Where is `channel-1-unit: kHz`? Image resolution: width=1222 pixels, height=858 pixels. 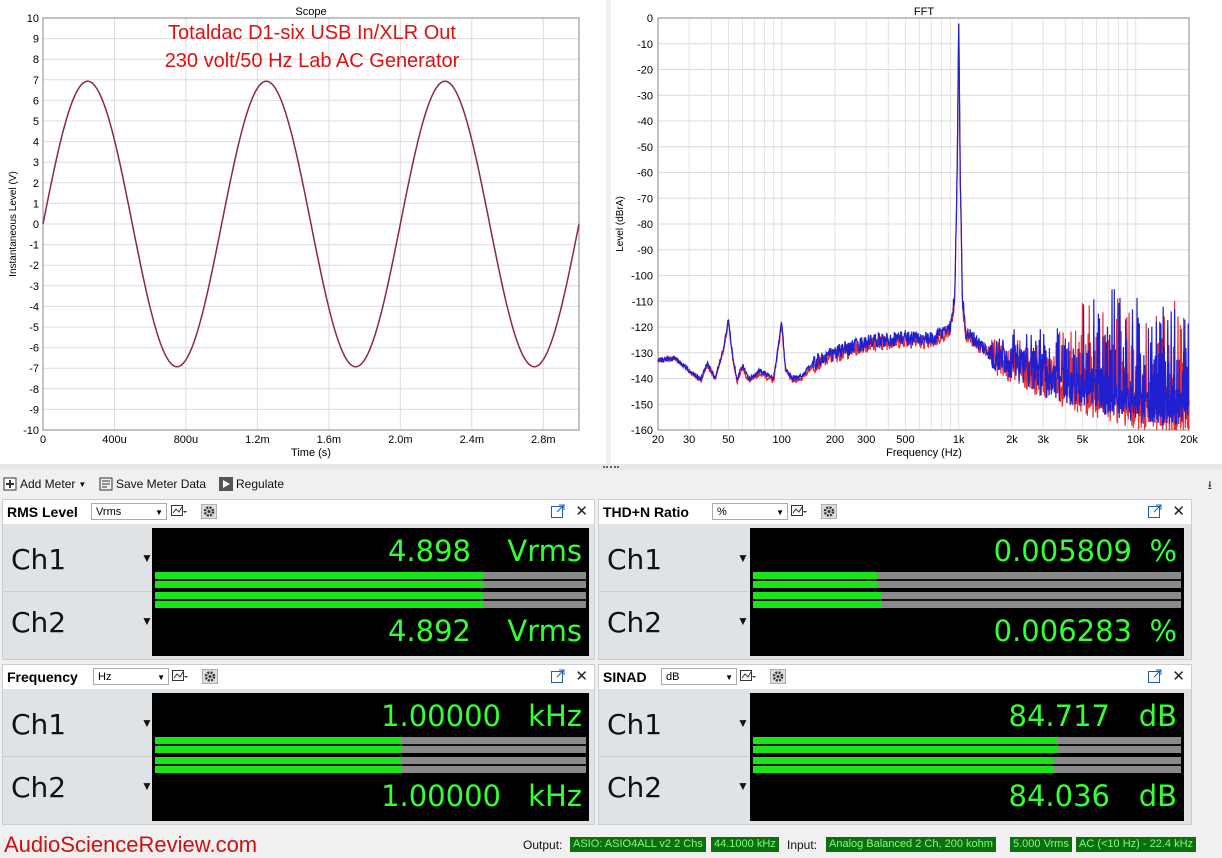 channel-1-unit: kHz is located at coordinates (555, 716).